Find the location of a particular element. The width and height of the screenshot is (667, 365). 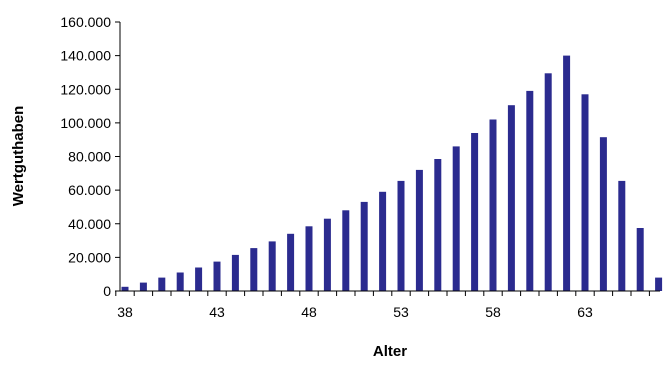

y-tick-label-5: 100.000 is located at coordinates (85, 123).